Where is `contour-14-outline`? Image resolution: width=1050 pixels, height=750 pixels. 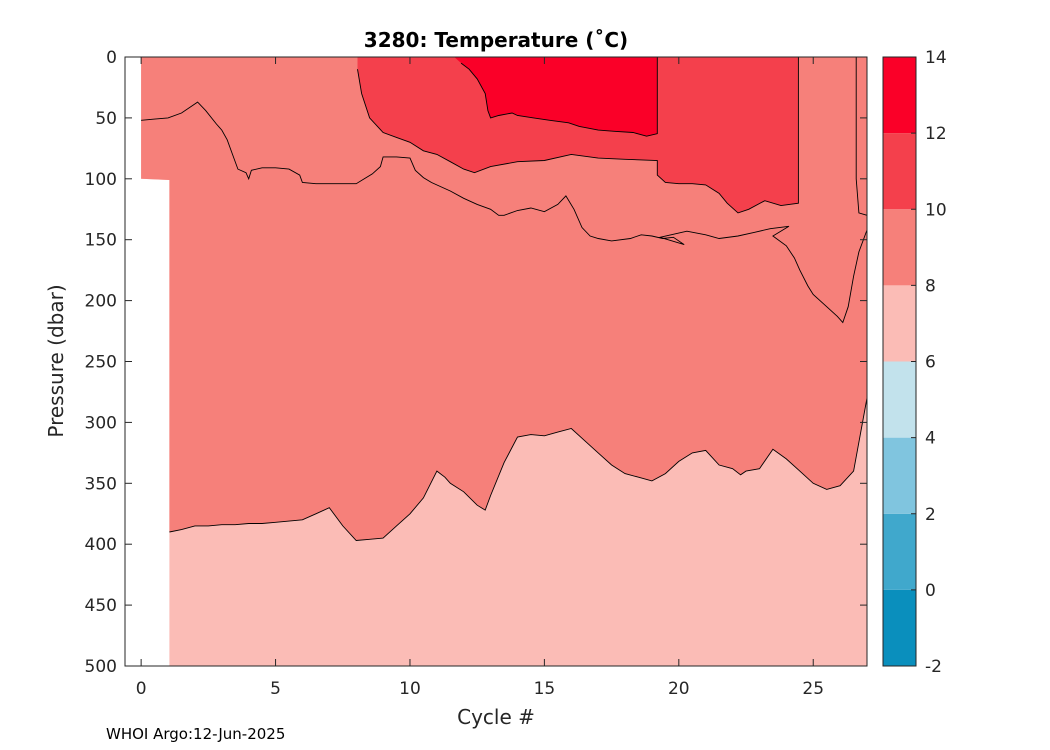
contour-14-outline is located at coordinates (556, 96).